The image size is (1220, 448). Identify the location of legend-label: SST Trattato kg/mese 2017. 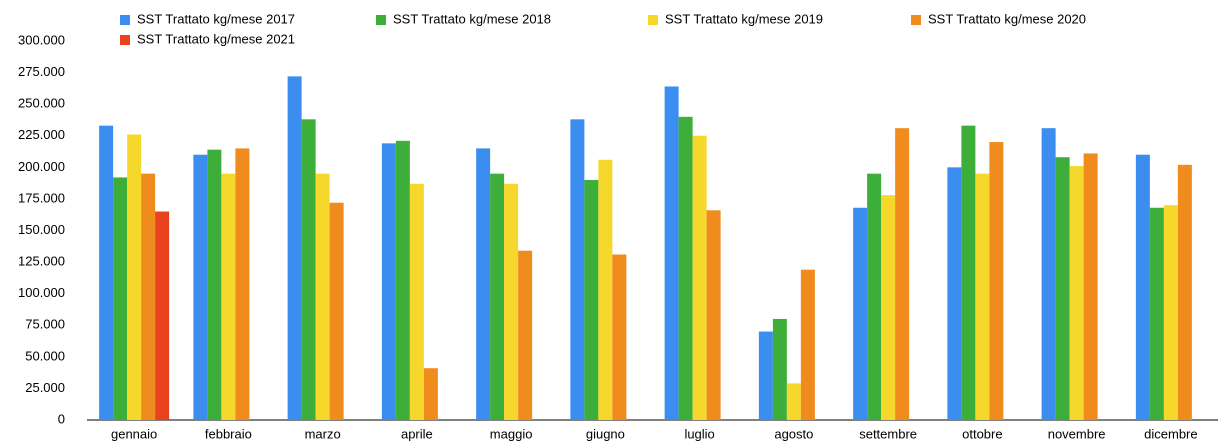
(216, 18).